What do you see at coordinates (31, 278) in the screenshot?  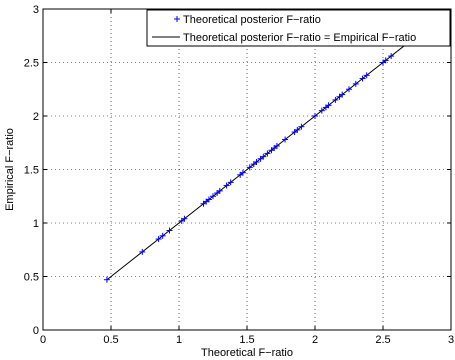 I see `y-tick-label: 0.5` at bounding box center [31, 278].